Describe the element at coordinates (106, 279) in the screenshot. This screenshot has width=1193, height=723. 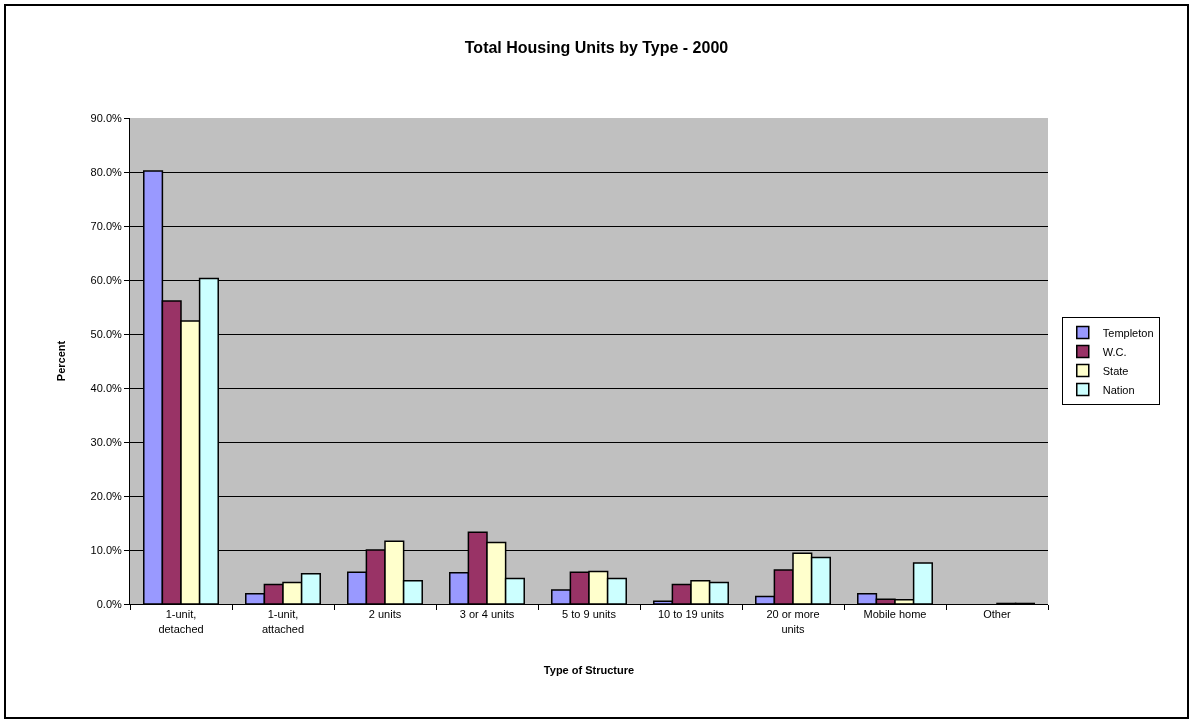
I see `y-tick-label: 60.0%` at that location.